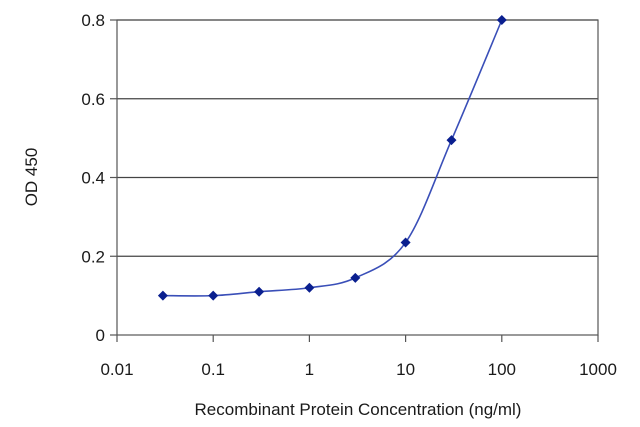 Image resolution: width=640 pixels, height=427 pixels. I want to click on y-tick-label: 0.6, so click(93, 99).